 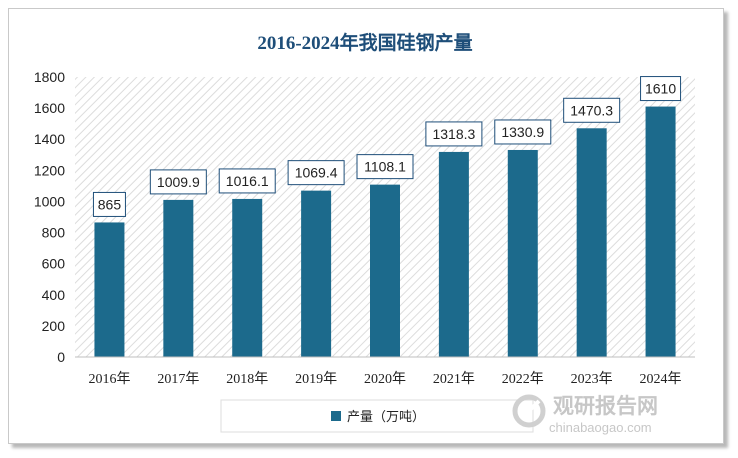 I want to click on data-label: 1318.3, so click(x=453, y=134).